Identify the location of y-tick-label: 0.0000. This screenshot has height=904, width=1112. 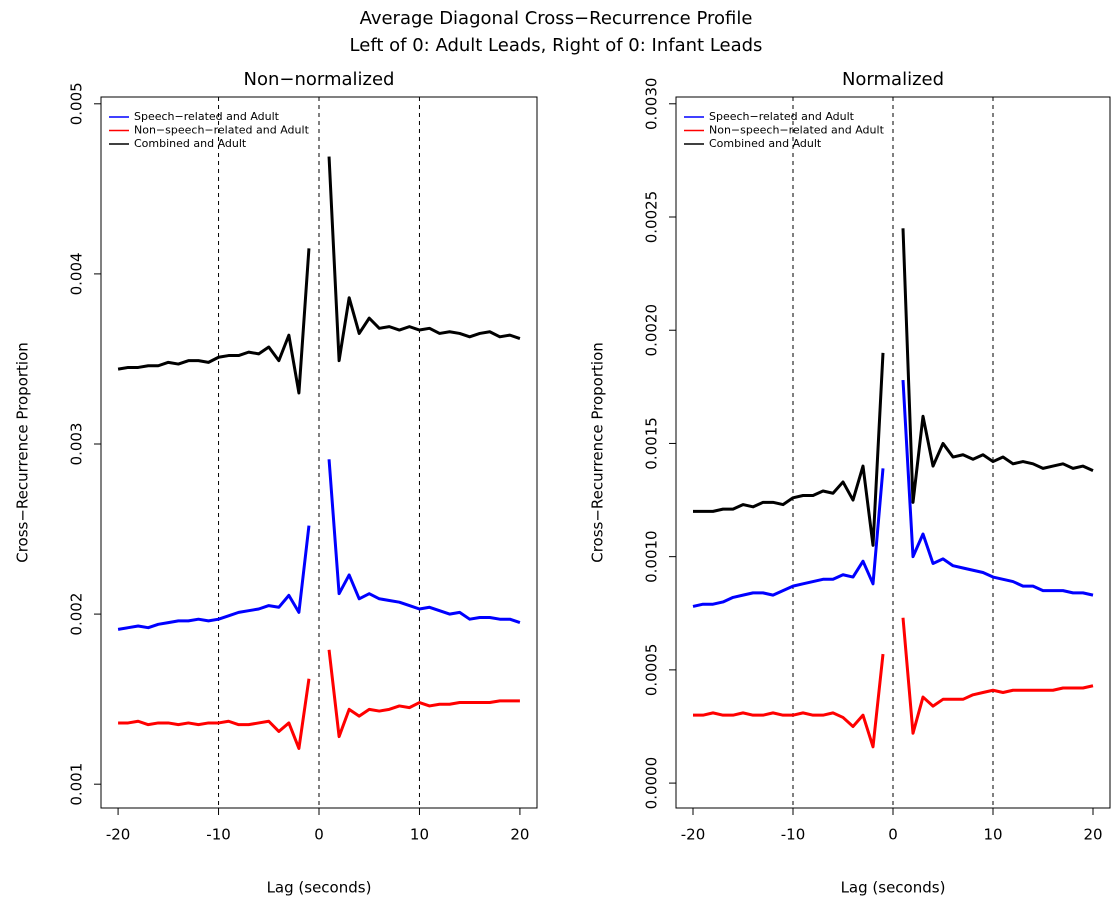
(652, 783).